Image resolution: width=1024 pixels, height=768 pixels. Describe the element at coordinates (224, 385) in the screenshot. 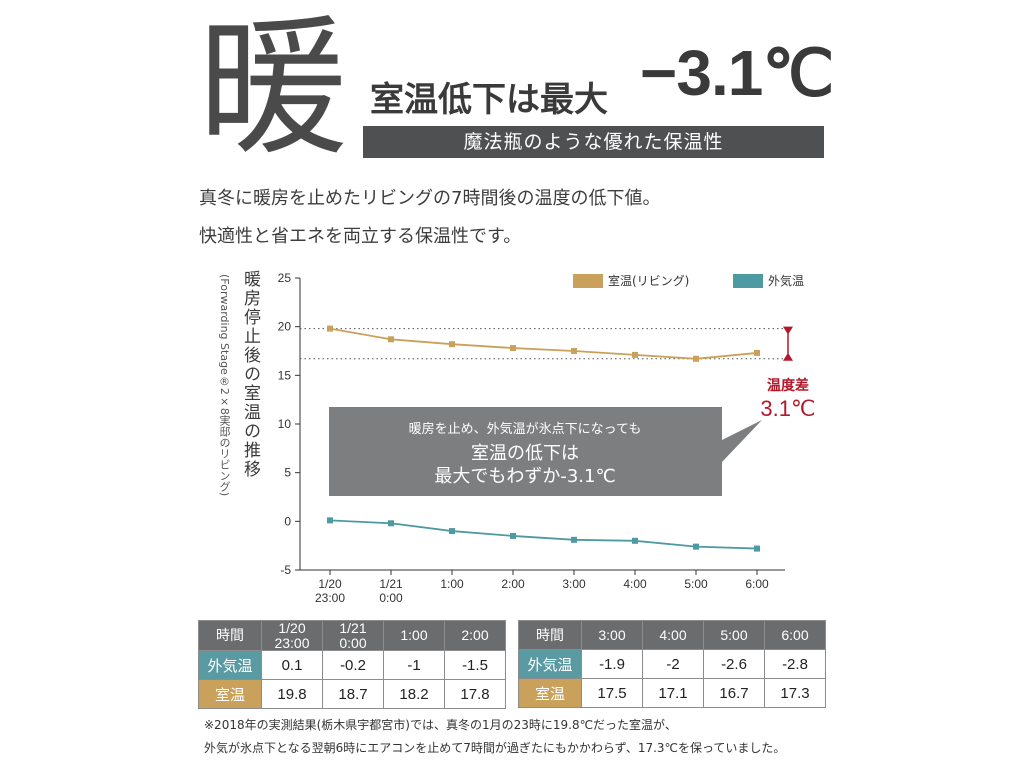

I see `y-axis-subtitle: (Forwarding Stage®2×8実邸のリビング)` at that location.